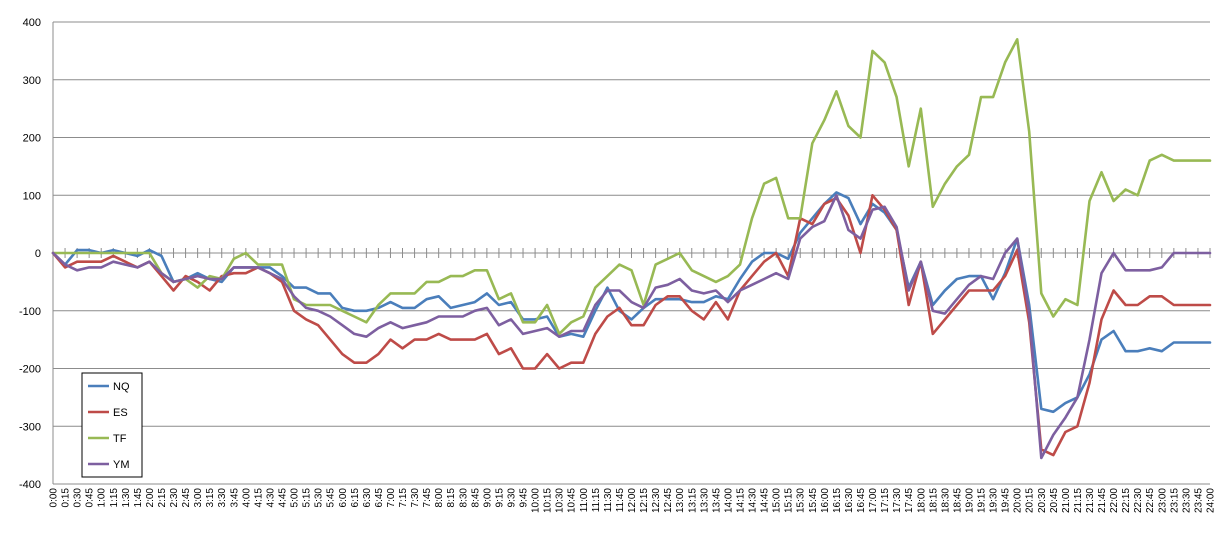  I want to click on x-tick-label: 23:00, so click(1162, 500).